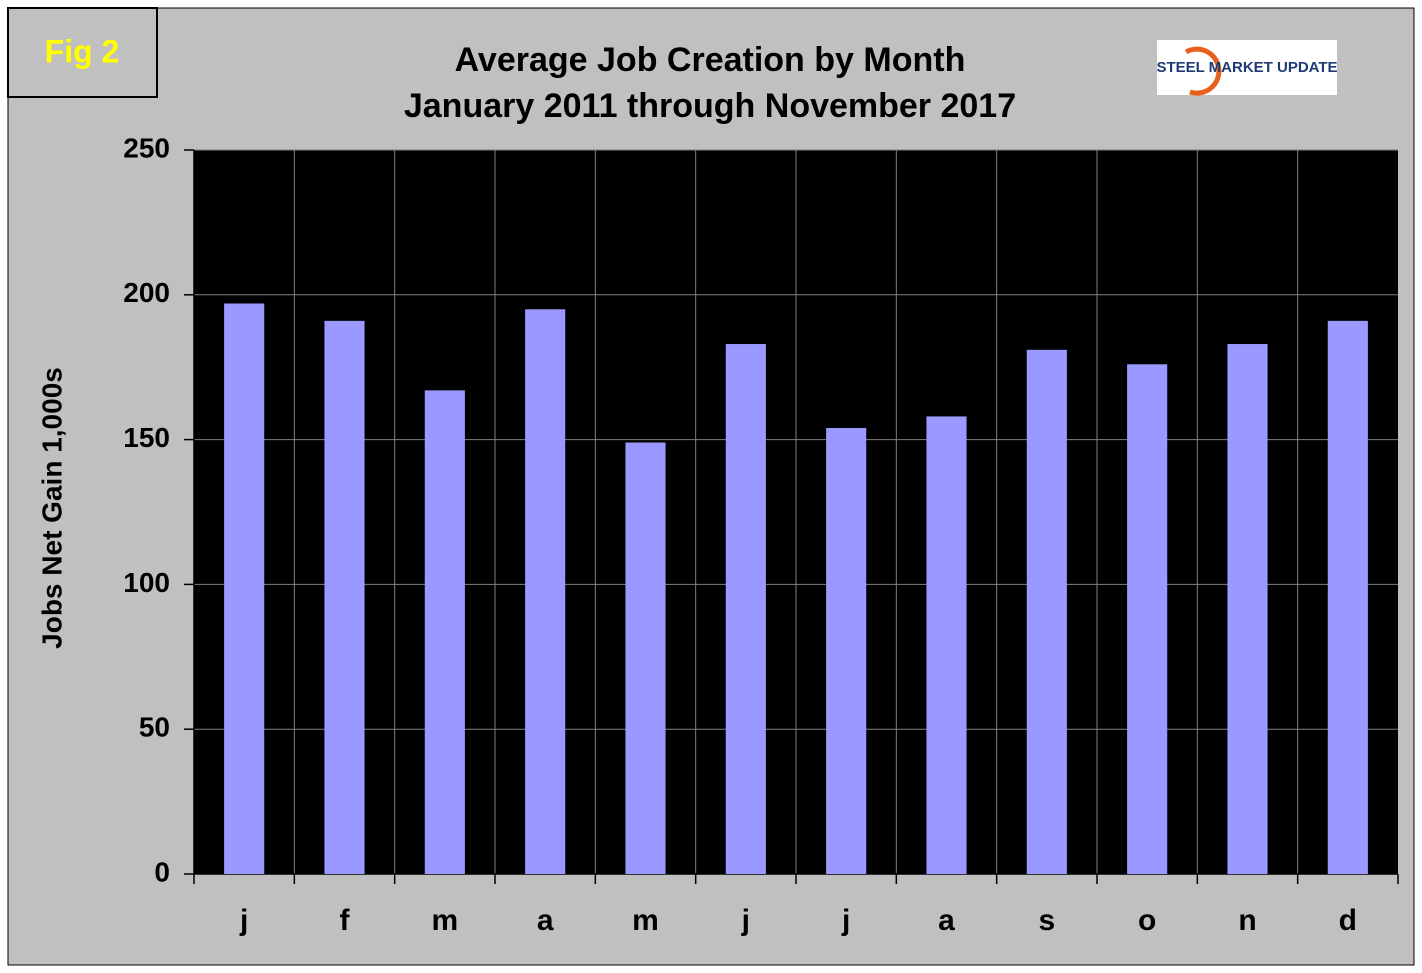 Image resolution: width=1422 pixels, height=973 pixels. What do you see at coordinates (1348, 920) in the screenshot?
I see `x-tick-label: d` at bounding box center [1348, 920].